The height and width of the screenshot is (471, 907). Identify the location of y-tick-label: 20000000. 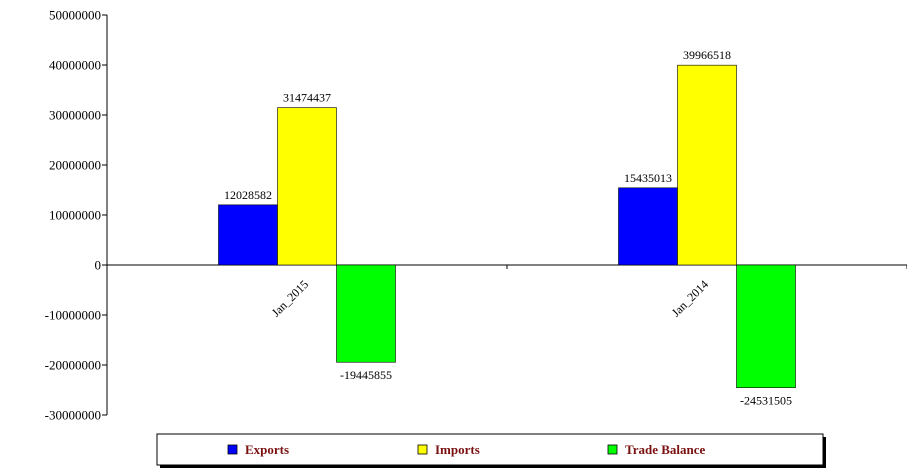
(75, 165).